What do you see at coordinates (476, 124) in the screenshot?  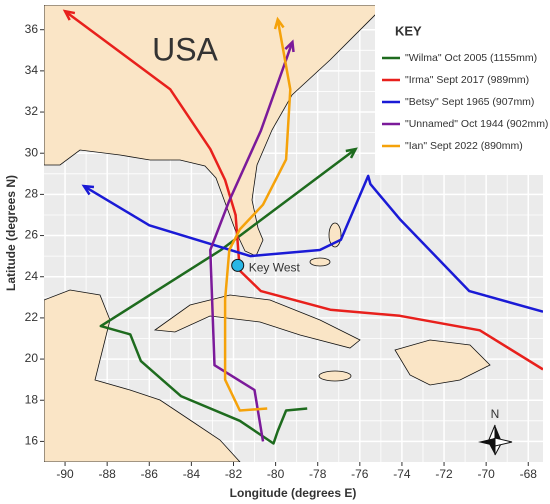 I see `legend-label: "Unnamed" Oct 1944 (902mm)` at bounding box center [476, 124].